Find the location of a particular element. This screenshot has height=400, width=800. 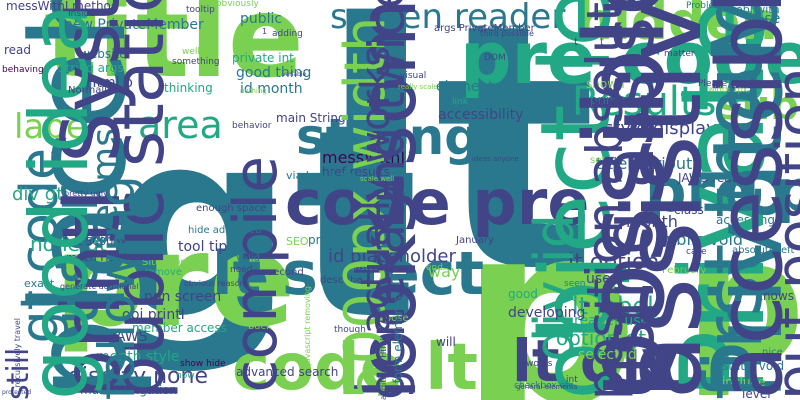

word-seo: SEO is located at coordinates (297, 241).